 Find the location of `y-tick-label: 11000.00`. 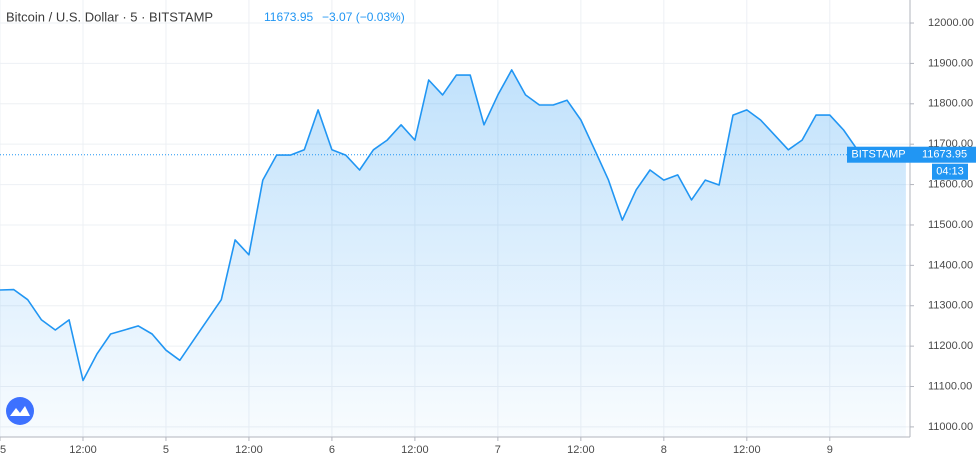

y-tick-label: 11000.00 is located at coordinates (950, 427).